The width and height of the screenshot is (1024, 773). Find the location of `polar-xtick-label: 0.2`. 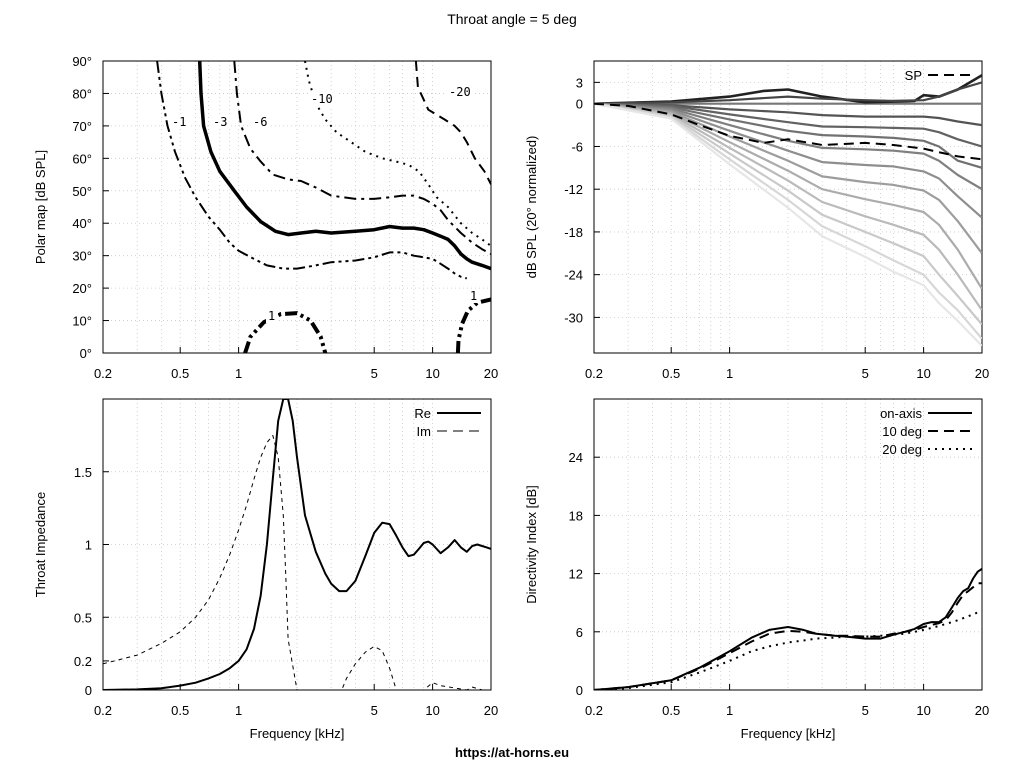

polar-xtick-label: 0.2 is located at coordinates (103, 373).